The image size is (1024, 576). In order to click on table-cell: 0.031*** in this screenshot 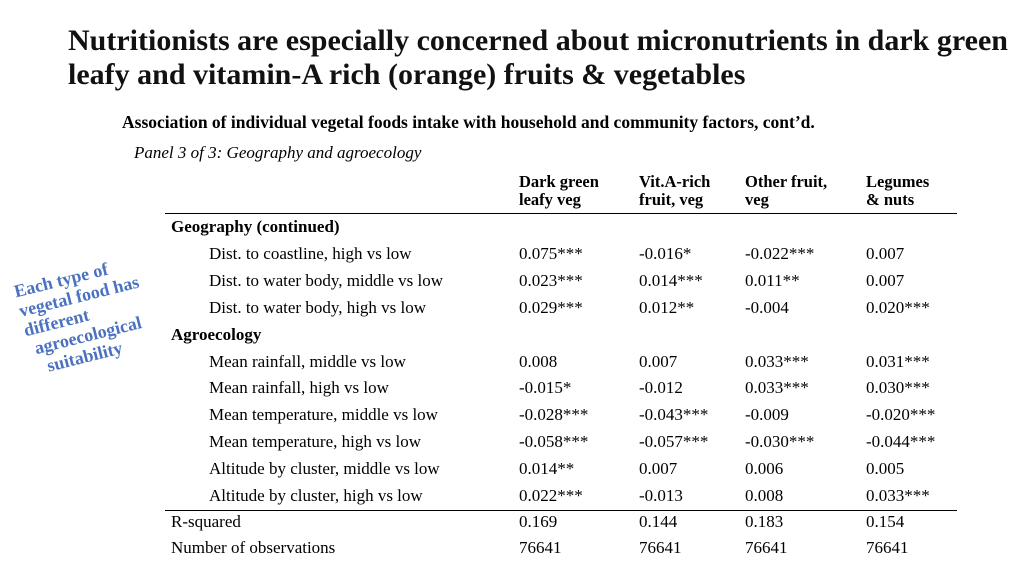, I will do `click(898, 361)`.